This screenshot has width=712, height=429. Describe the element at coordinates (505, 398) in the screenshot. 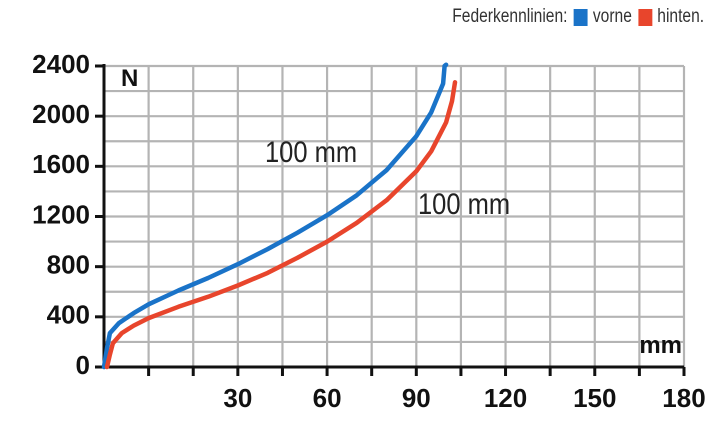

I see `x-tick-label: 120` at that location.